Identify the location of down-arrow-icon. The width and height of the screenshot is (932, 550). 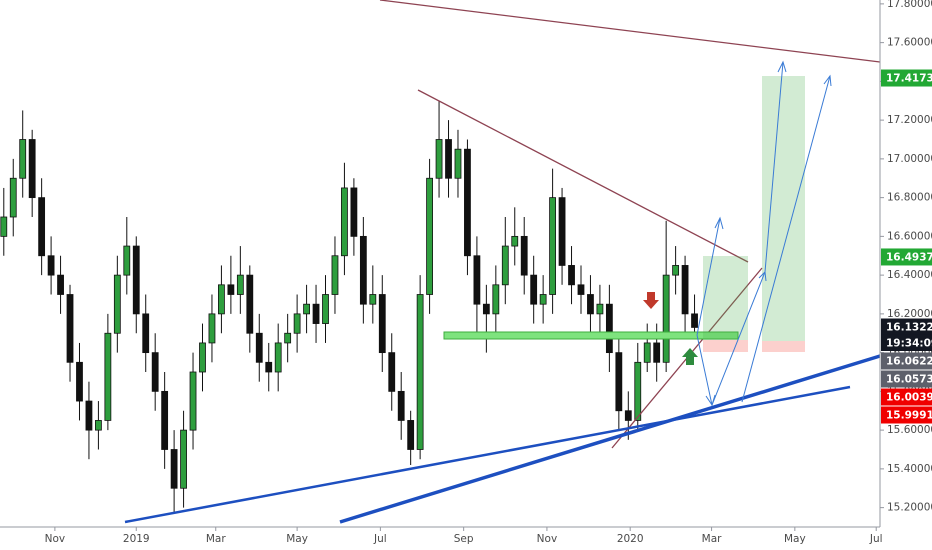
(651, 300).